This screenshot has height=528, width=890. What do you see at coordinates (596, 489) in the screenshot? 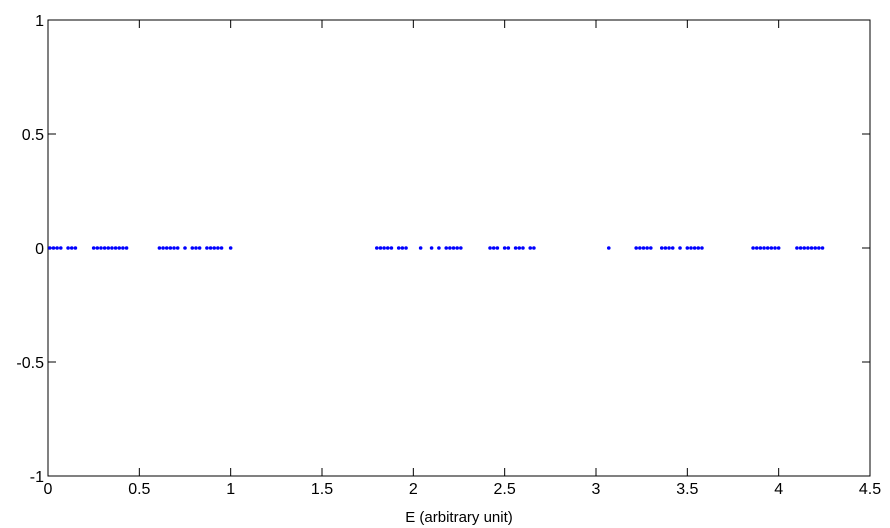
I see `x-tick-label-6: 3` at bounding box center [596, 489].